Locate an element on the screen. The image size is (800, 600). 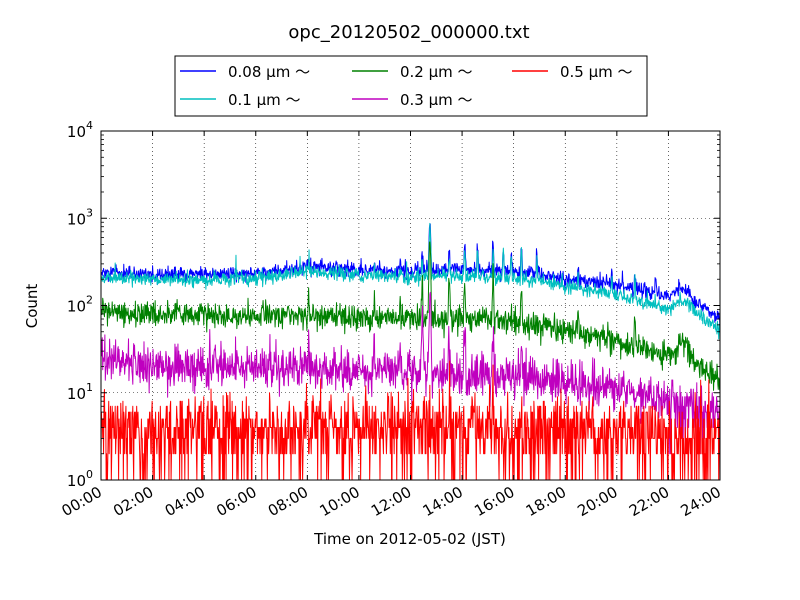
chart-title: opc_20120502_000000.txt is located at coordinates (408, 32).